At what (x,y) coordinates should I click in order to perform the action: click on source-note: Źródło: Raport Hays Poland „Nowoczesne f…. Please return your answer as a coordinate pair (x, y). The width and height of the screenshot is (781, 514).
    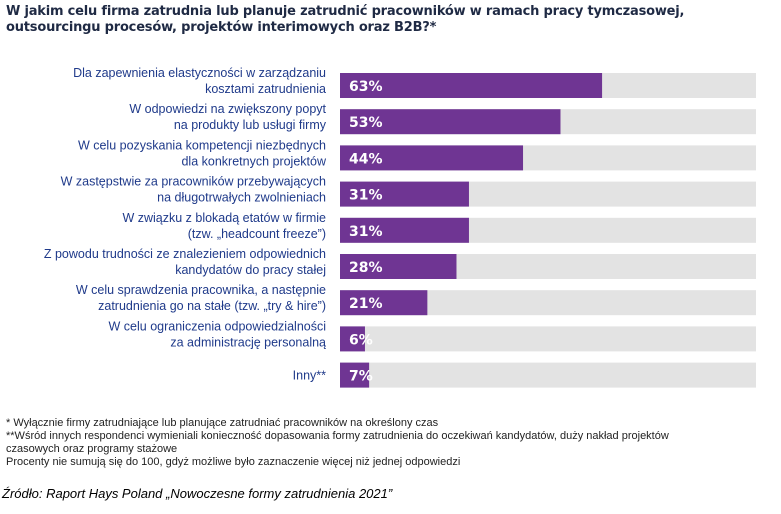
    Looking at the image, I should click on (197, 493).